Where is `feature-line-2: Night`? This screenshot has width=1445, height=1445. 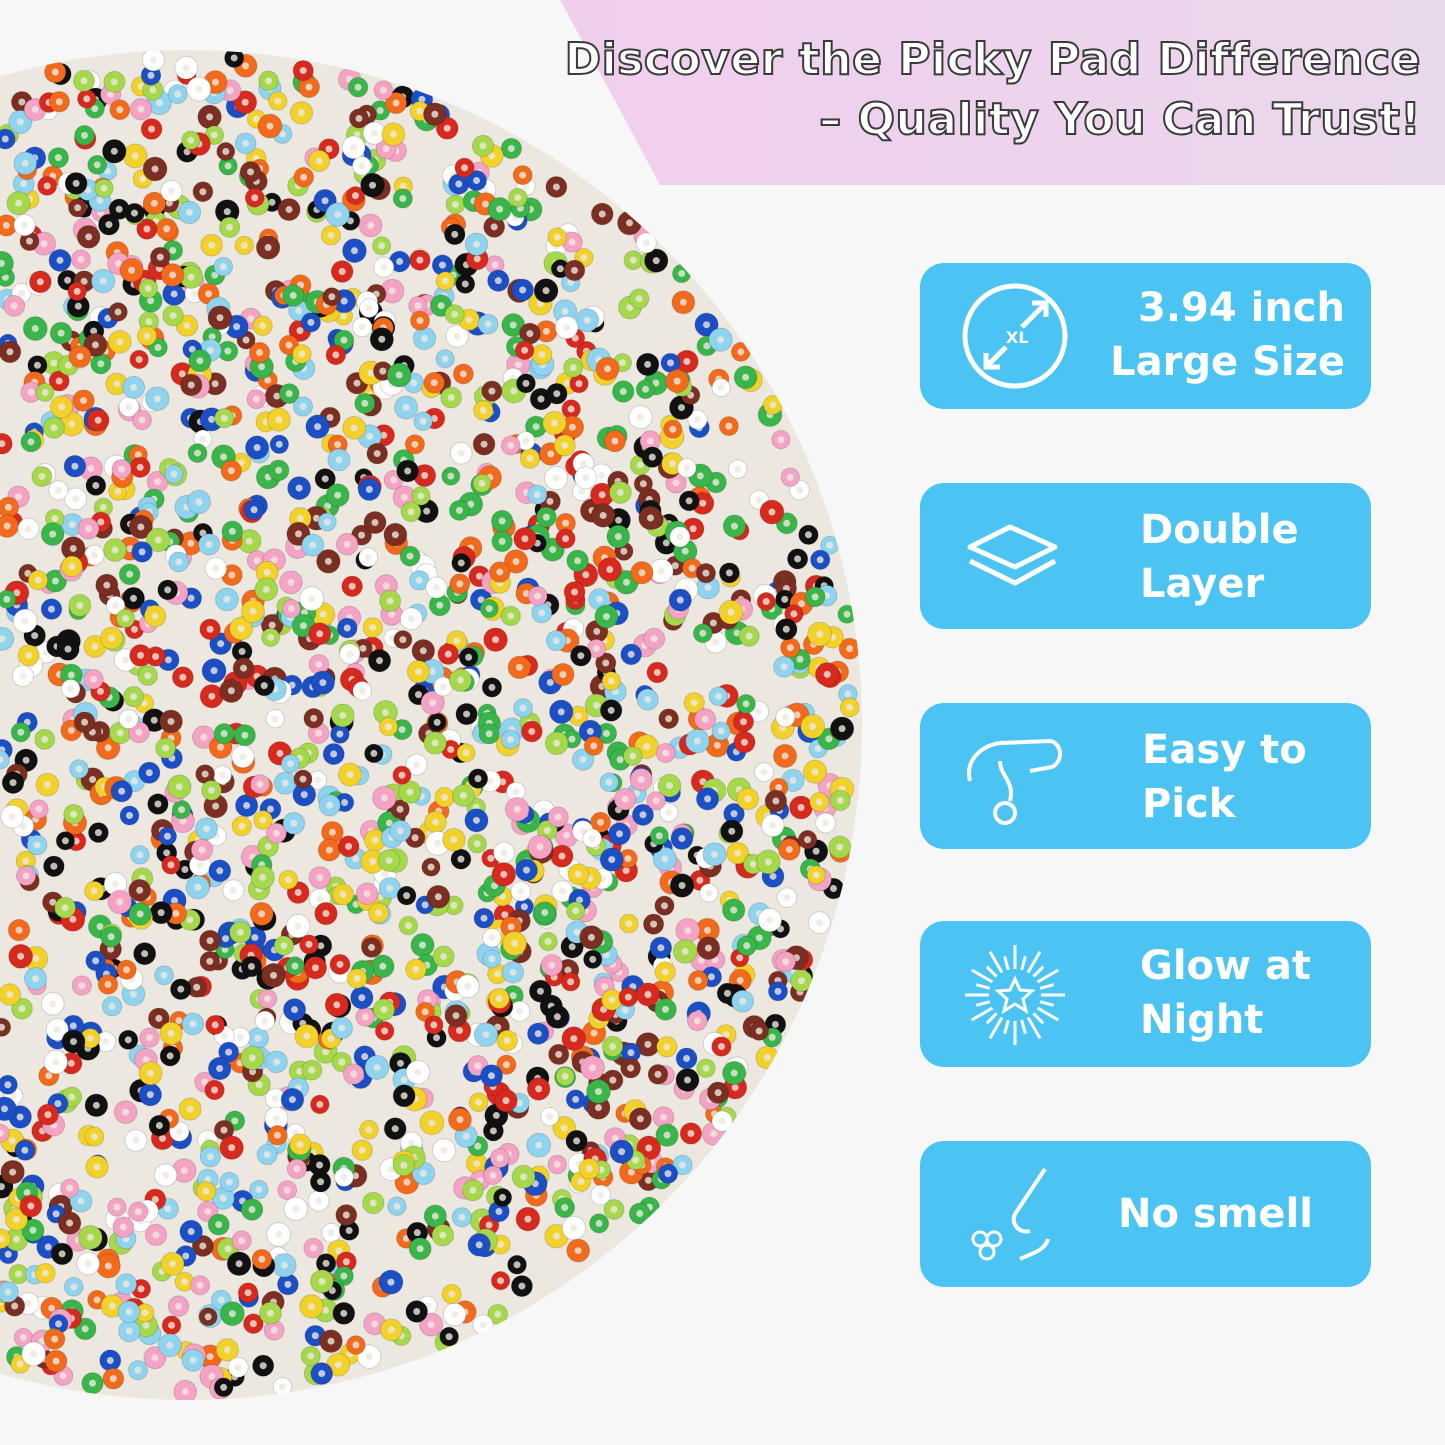
feature-line-2: Night is located at coordinates (1202, 1020).